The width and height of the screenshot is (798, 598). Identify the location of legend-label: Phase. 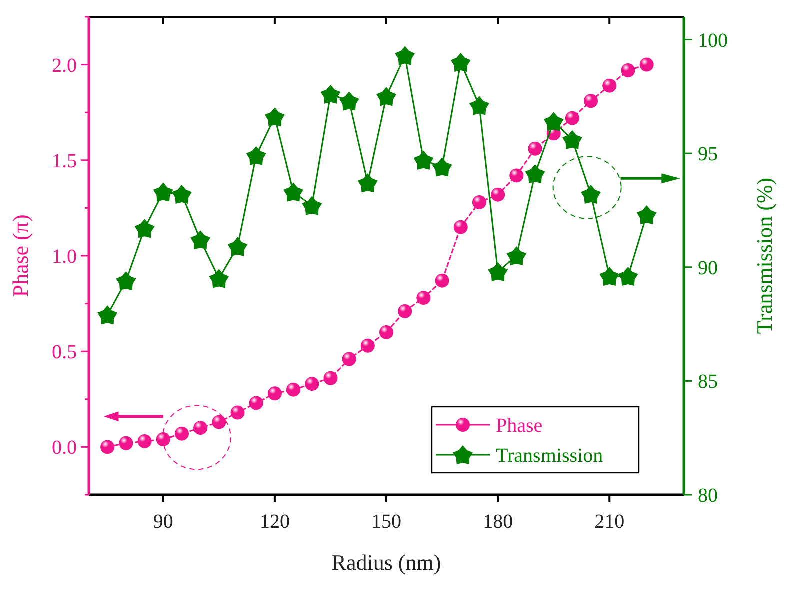
(519, 426).